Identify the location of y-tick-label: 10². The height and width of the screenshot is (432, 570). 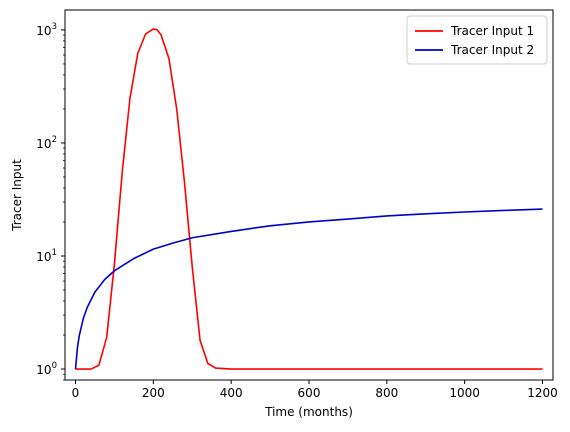
(46, 143).